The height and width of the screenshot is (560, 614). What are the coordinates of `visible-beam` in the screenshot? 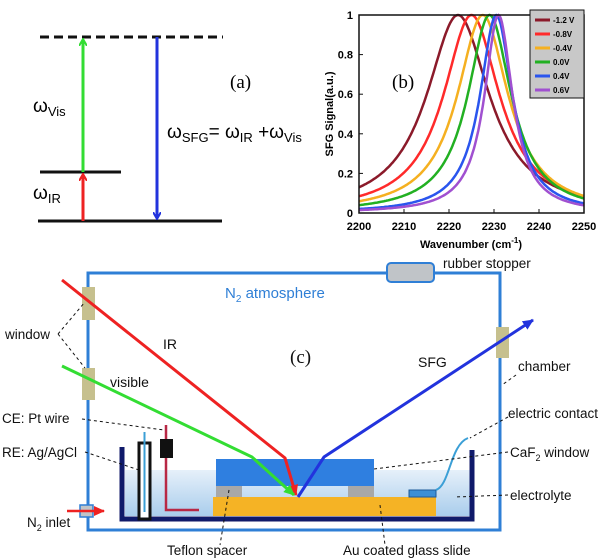 It's located at (178, 430).